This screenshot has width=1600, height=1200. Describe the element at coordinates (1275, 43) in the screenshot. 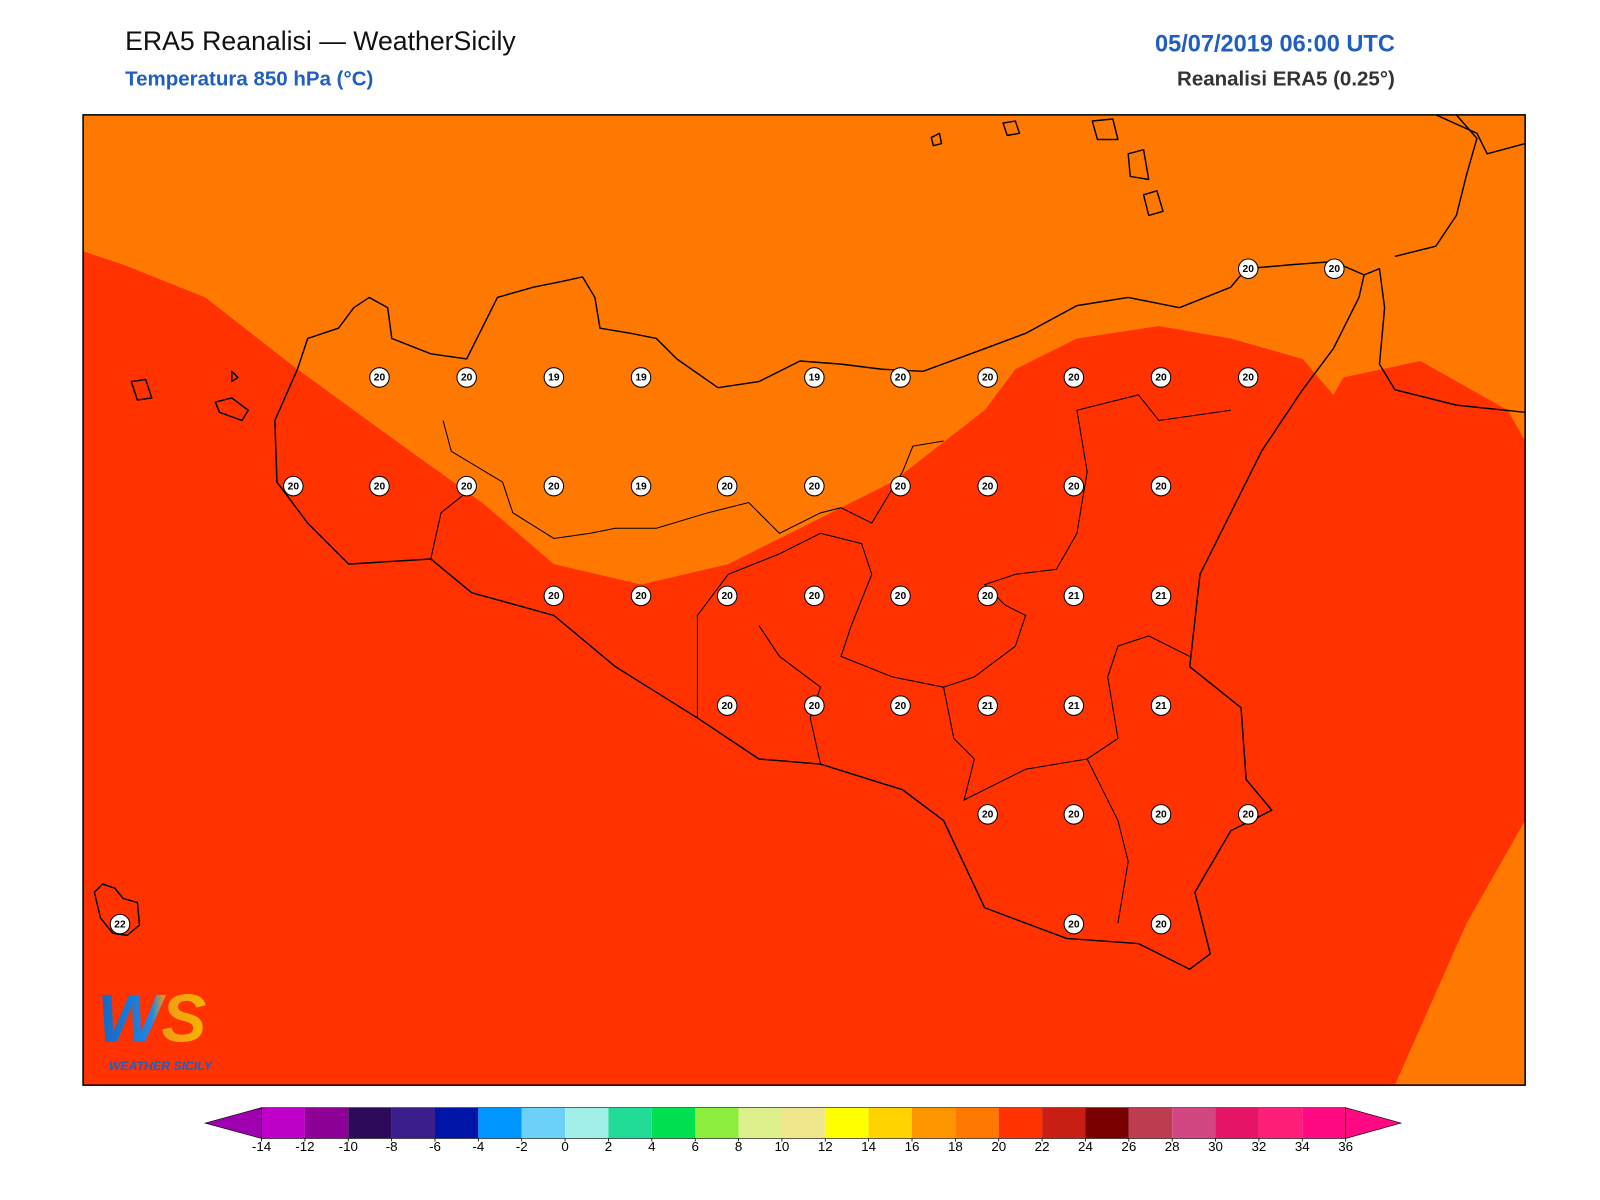

I see `datetime: 05/07/2019 06:00 UTC` at that location.